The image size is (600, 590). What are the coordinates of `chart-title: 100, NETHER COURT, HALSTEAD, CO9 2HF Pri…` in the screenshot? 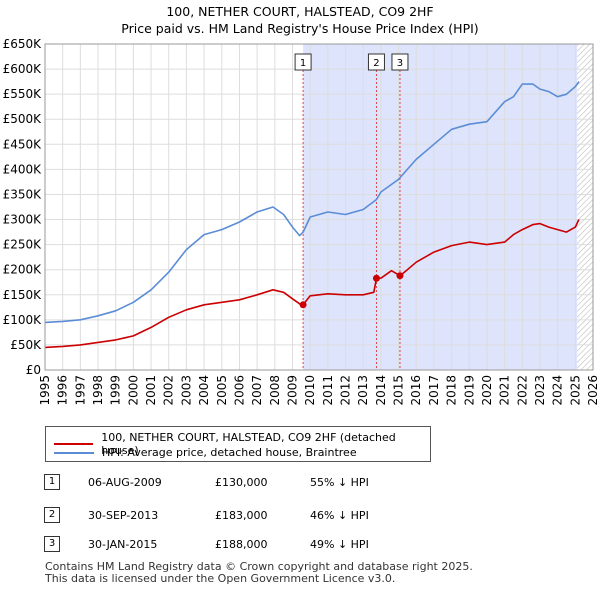 It's located at (300, 20).